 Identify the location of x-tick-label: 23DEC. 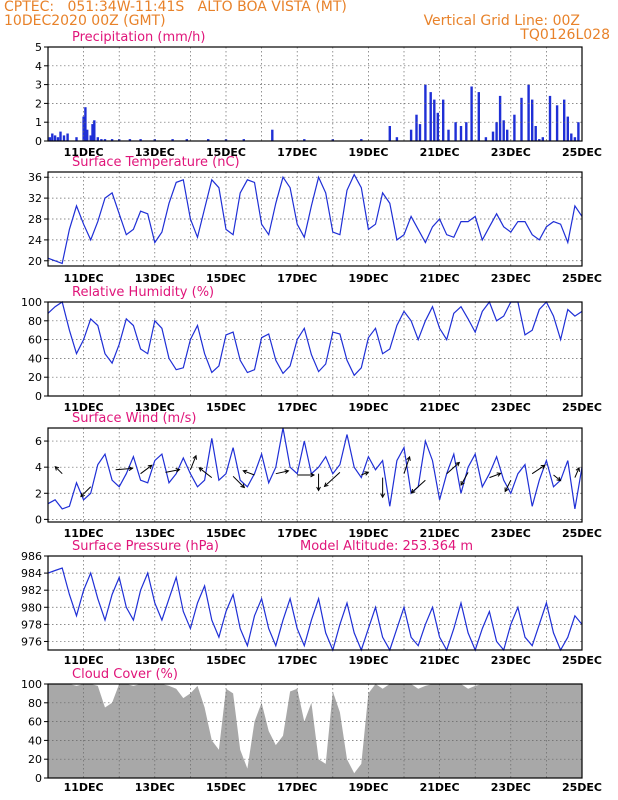
(511, 152).